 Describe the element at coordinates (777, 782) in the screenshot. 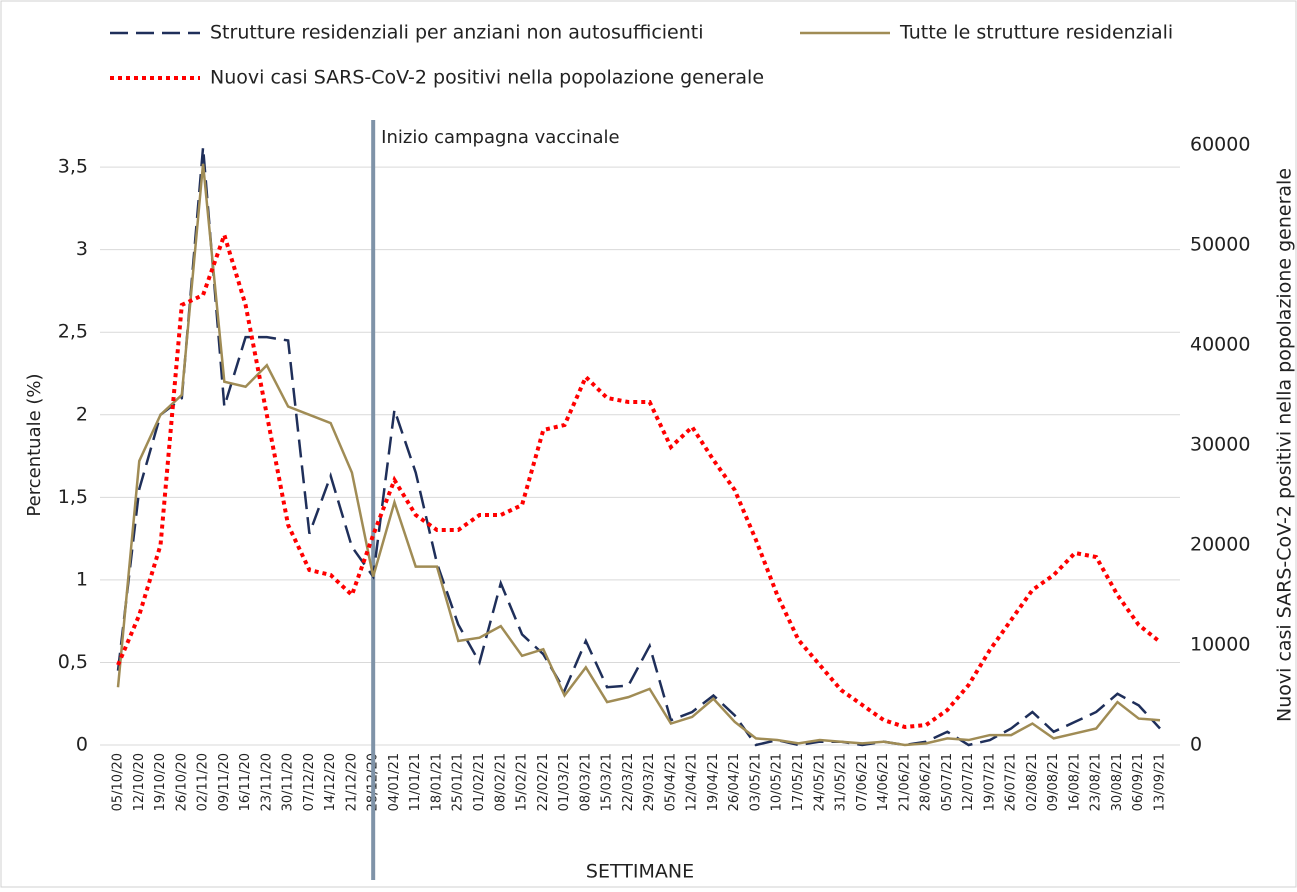

I see `x-tick-label: 10/05/21` at that location.